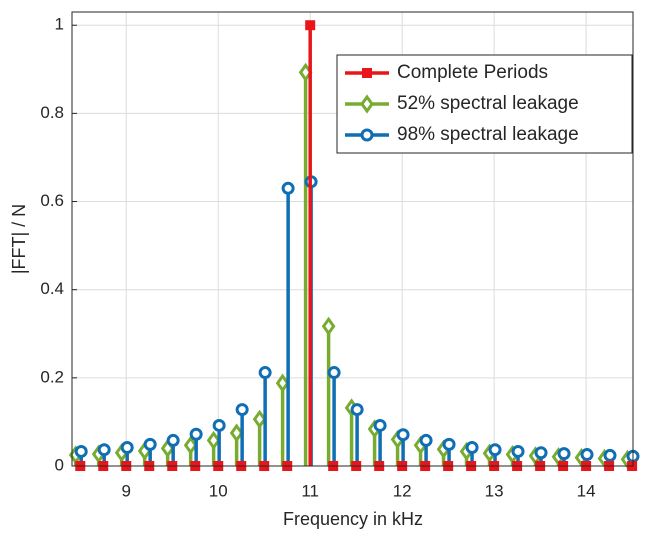  What do you see at coordinates (52, 376) in the screenshot?
I see `y-tick-label: 0.2` at bounding box center [52, 376].